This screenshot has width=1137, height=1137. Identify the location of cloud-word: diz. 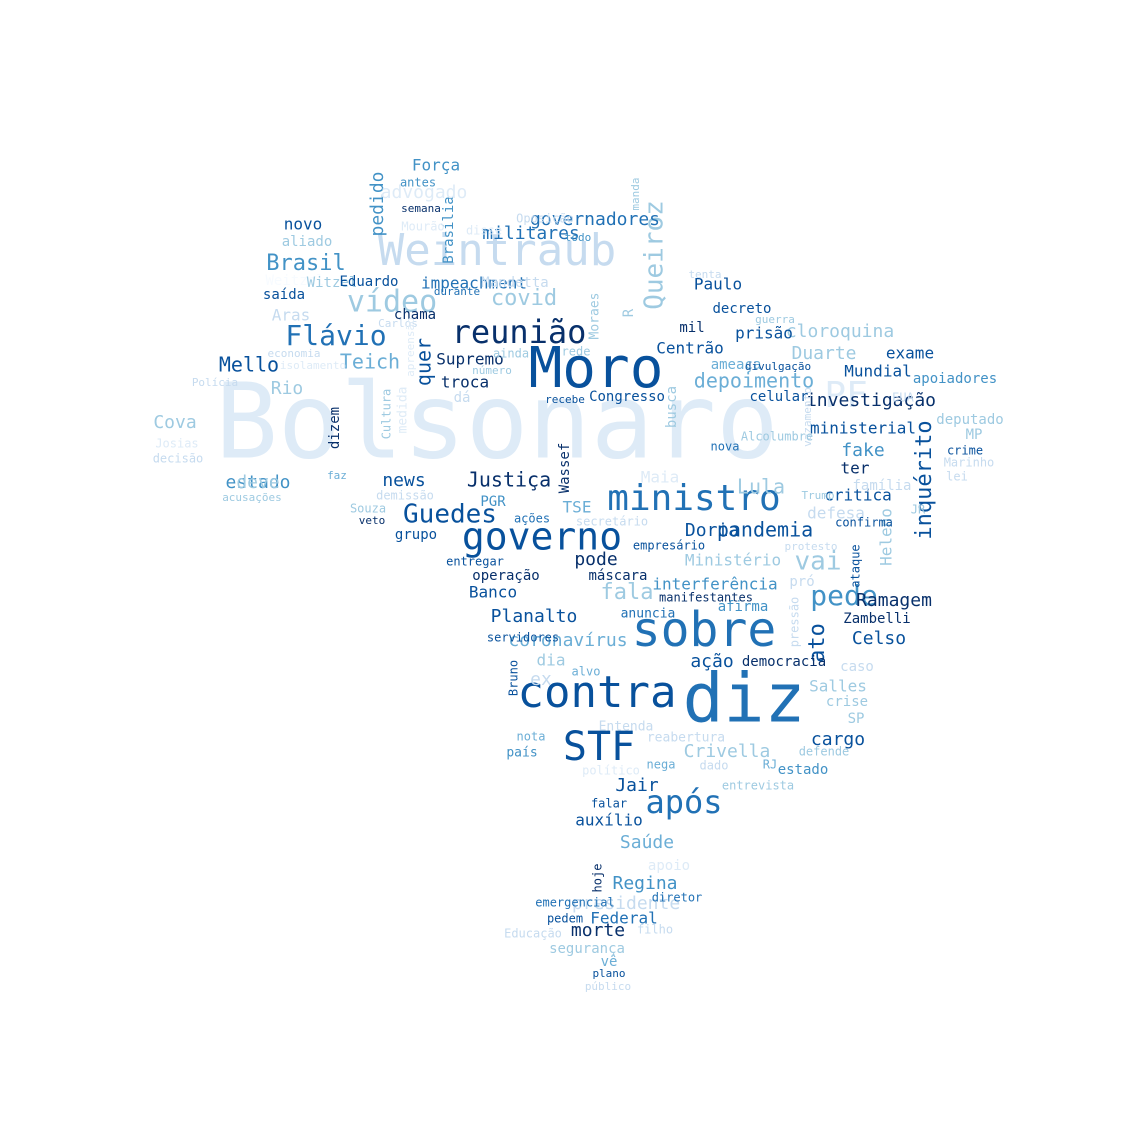
(744, 699).